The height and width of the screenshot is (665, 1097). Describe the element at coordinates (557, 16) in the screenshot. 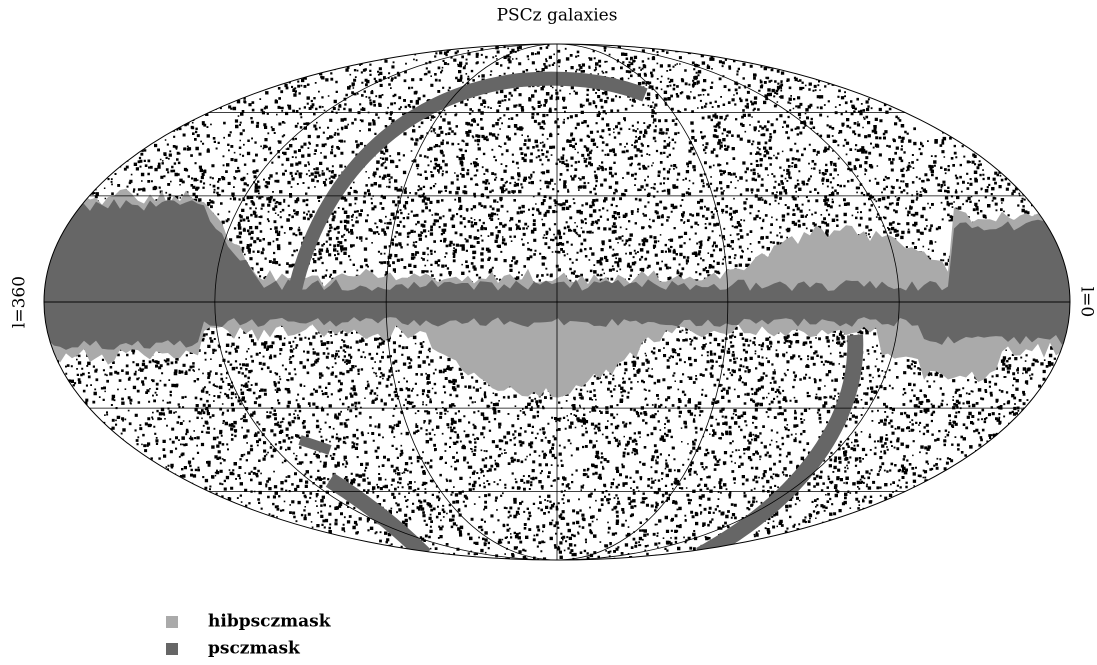

I see `map-title: PSCz galaxies` at that location.